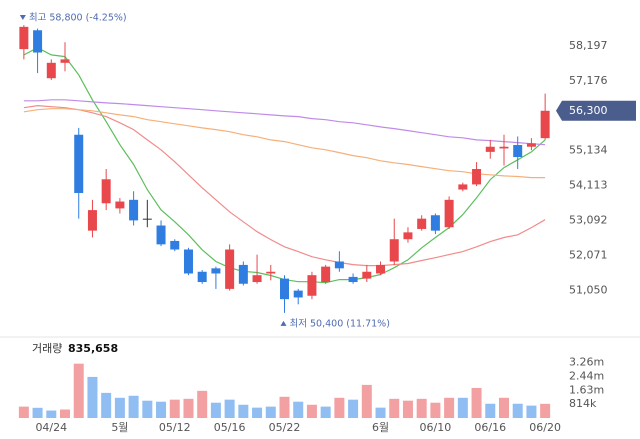  I want to click on x-tick-label: 06/16, so click(490, 427).